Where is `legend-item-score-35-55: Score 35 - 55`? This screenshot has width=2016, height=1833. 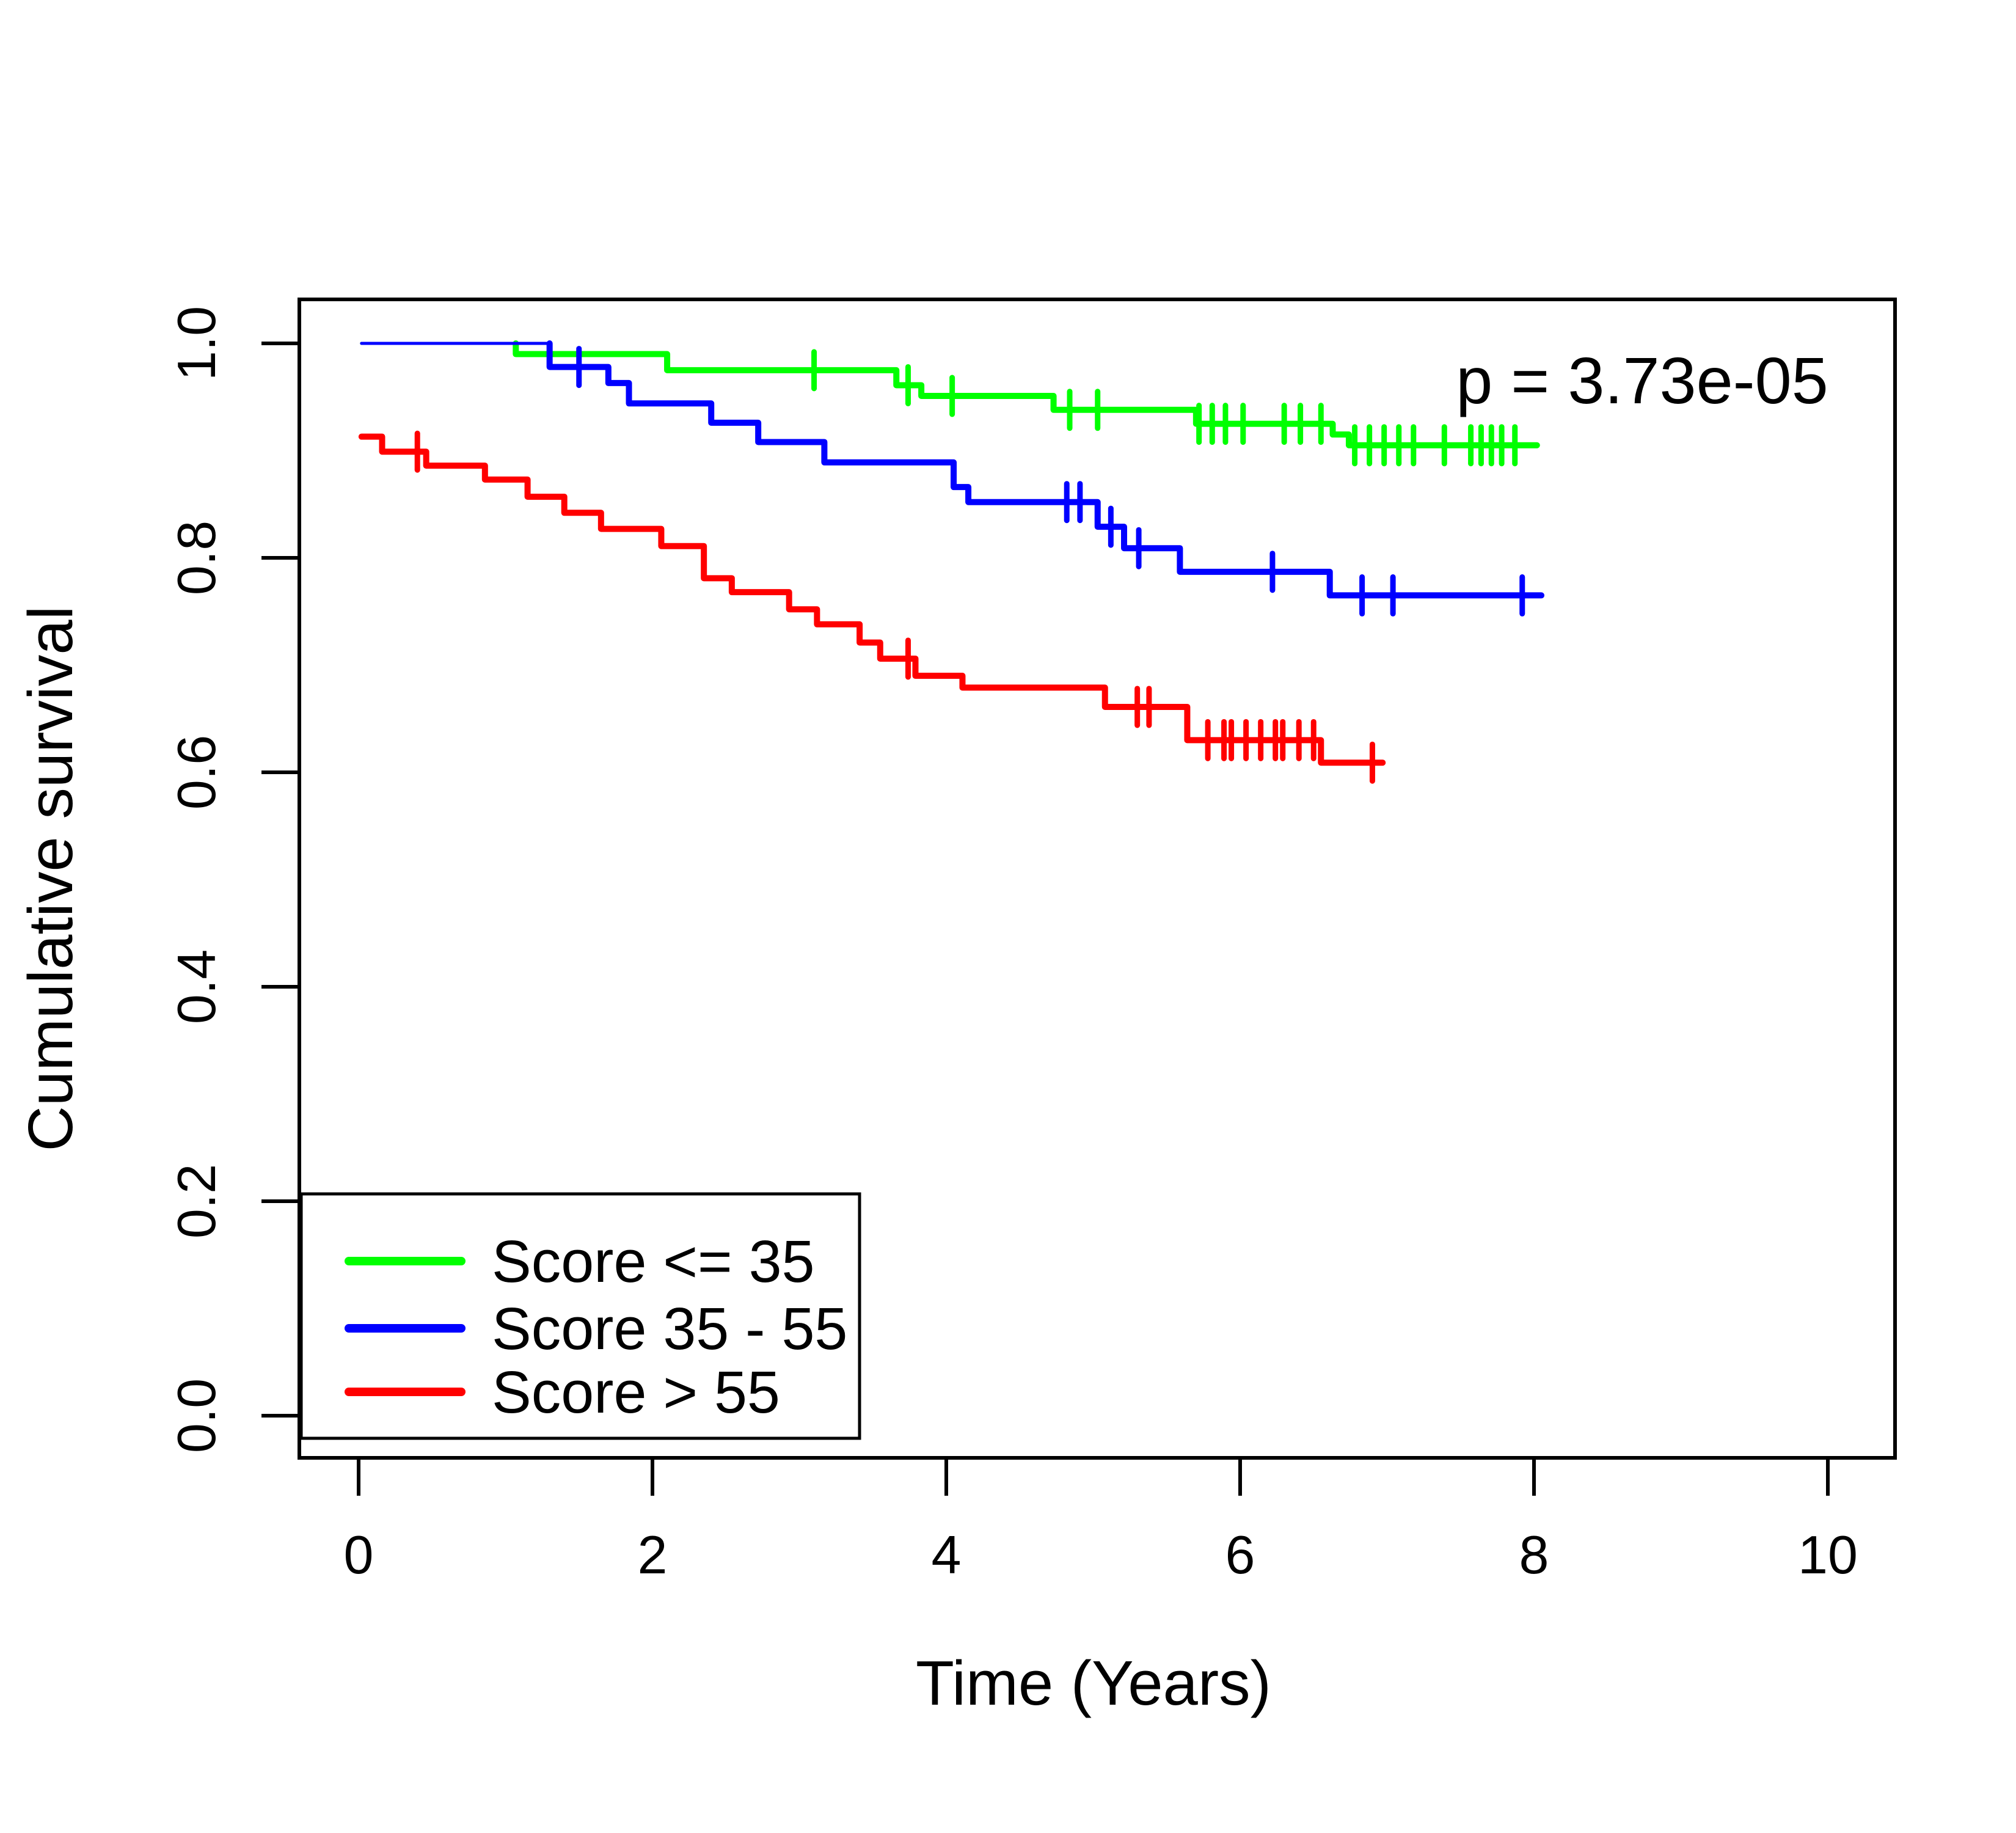
legend-item-score-35-55: Score 35 - 55 is located at coordinates (596, 1328).